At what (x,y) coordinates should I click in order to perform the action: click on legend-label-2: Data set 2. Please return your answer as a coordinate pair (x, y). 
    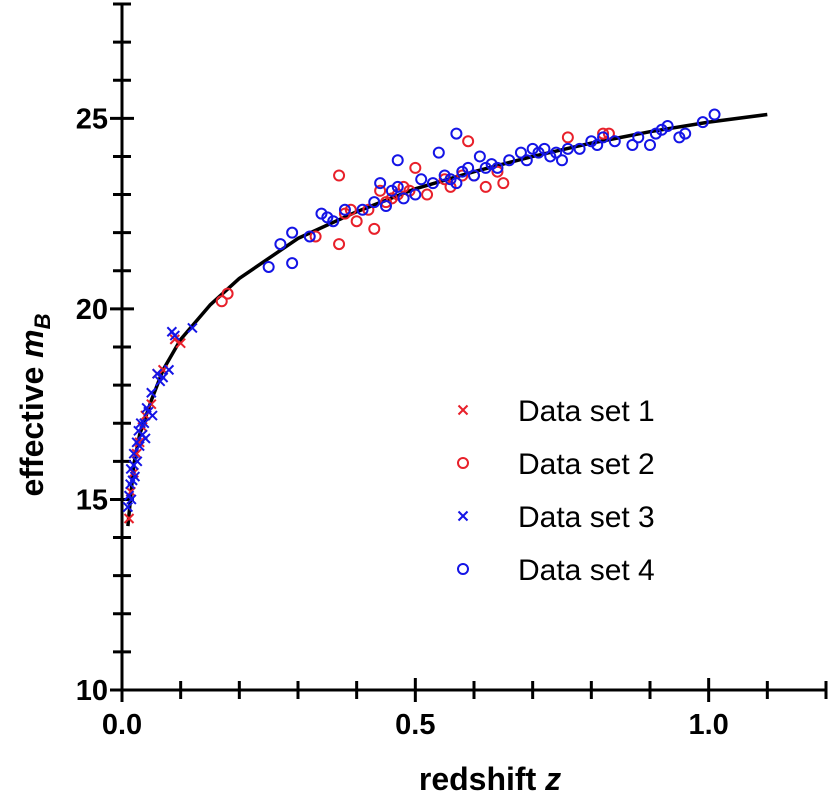
    Looking at the image, I should click on (586, 464).